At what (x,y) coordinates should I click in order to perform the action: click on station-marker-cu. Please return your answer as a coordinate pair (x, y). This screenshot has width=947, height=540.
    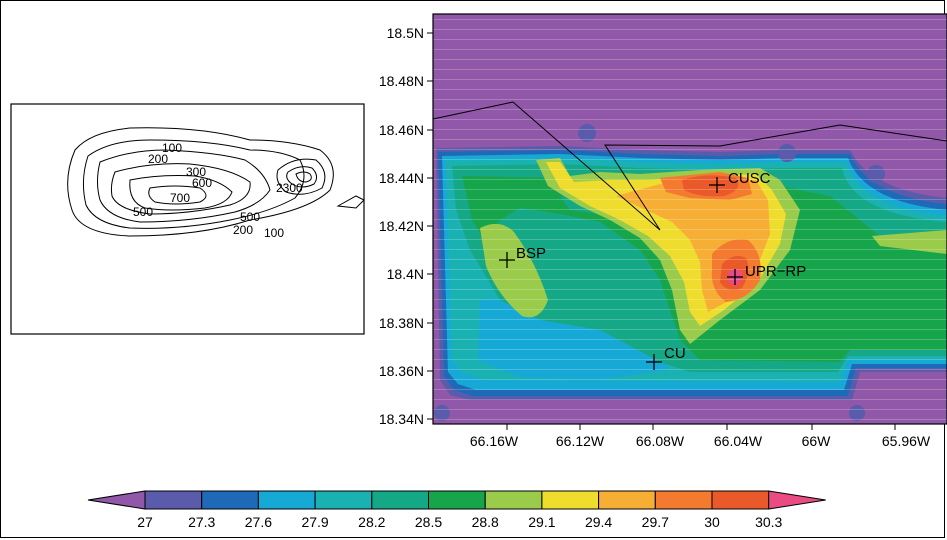
    Looking at the image, I should click on (654, 362).